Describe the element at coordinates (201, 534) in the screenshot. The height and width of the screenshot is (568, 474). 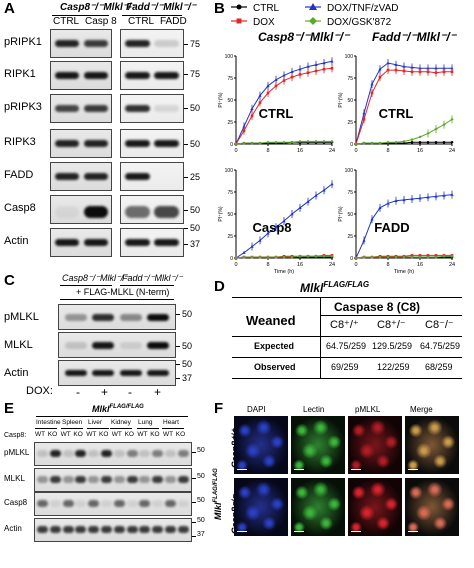
I see `marker-label: 37` at that location.